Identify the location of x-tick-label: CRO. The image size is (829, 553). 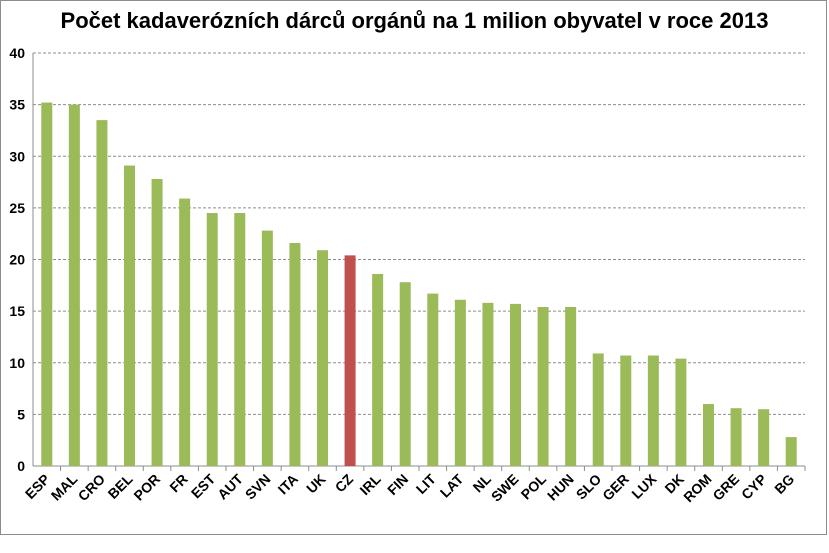
(91, 487).